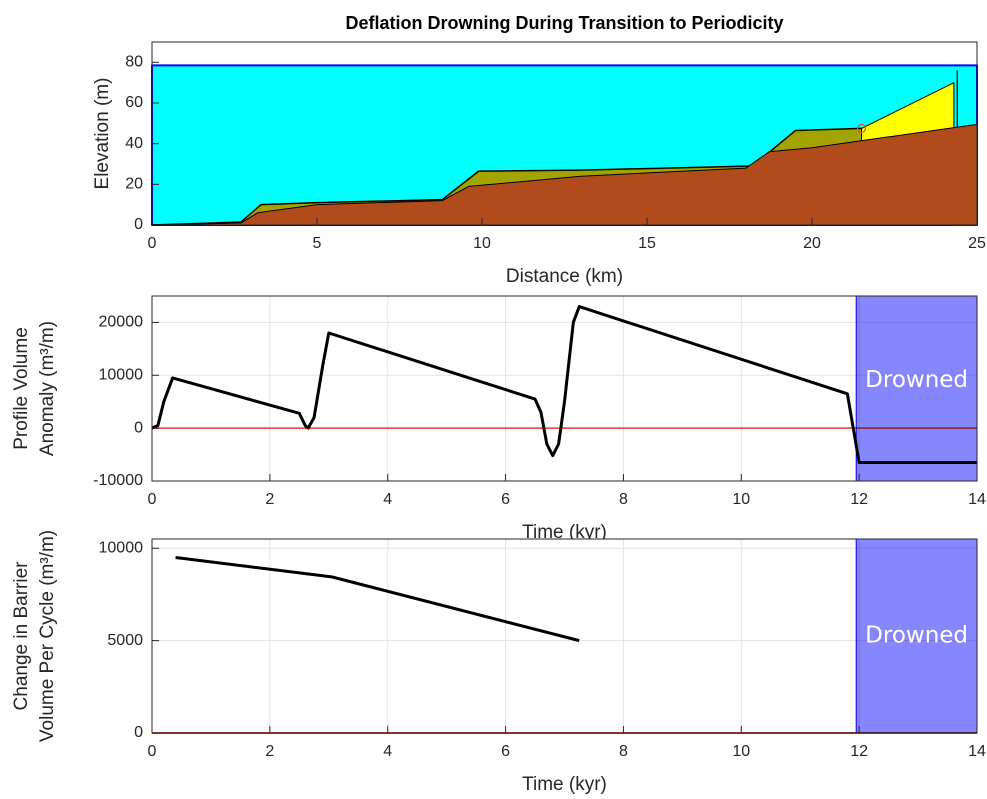  I want to click on drowned-span, so click(916, 636).